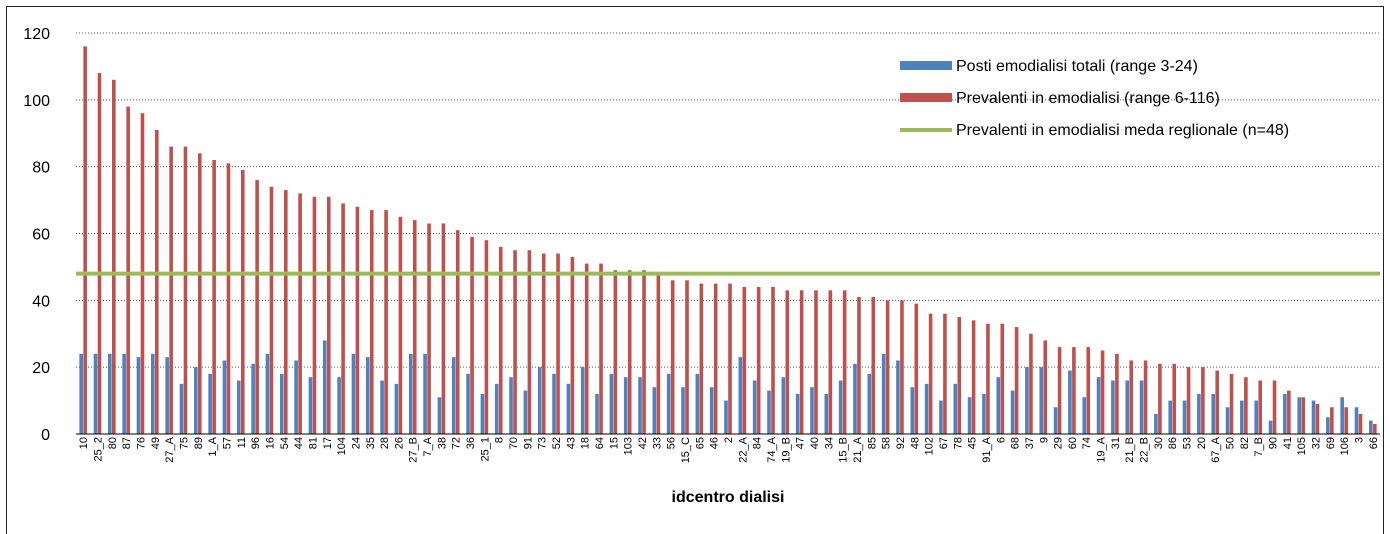 This screenshot has width=1390, height=534. Describe the element at coordinates (457, 443) in the screenshot. I see `x-tick-label: 72` at that location.